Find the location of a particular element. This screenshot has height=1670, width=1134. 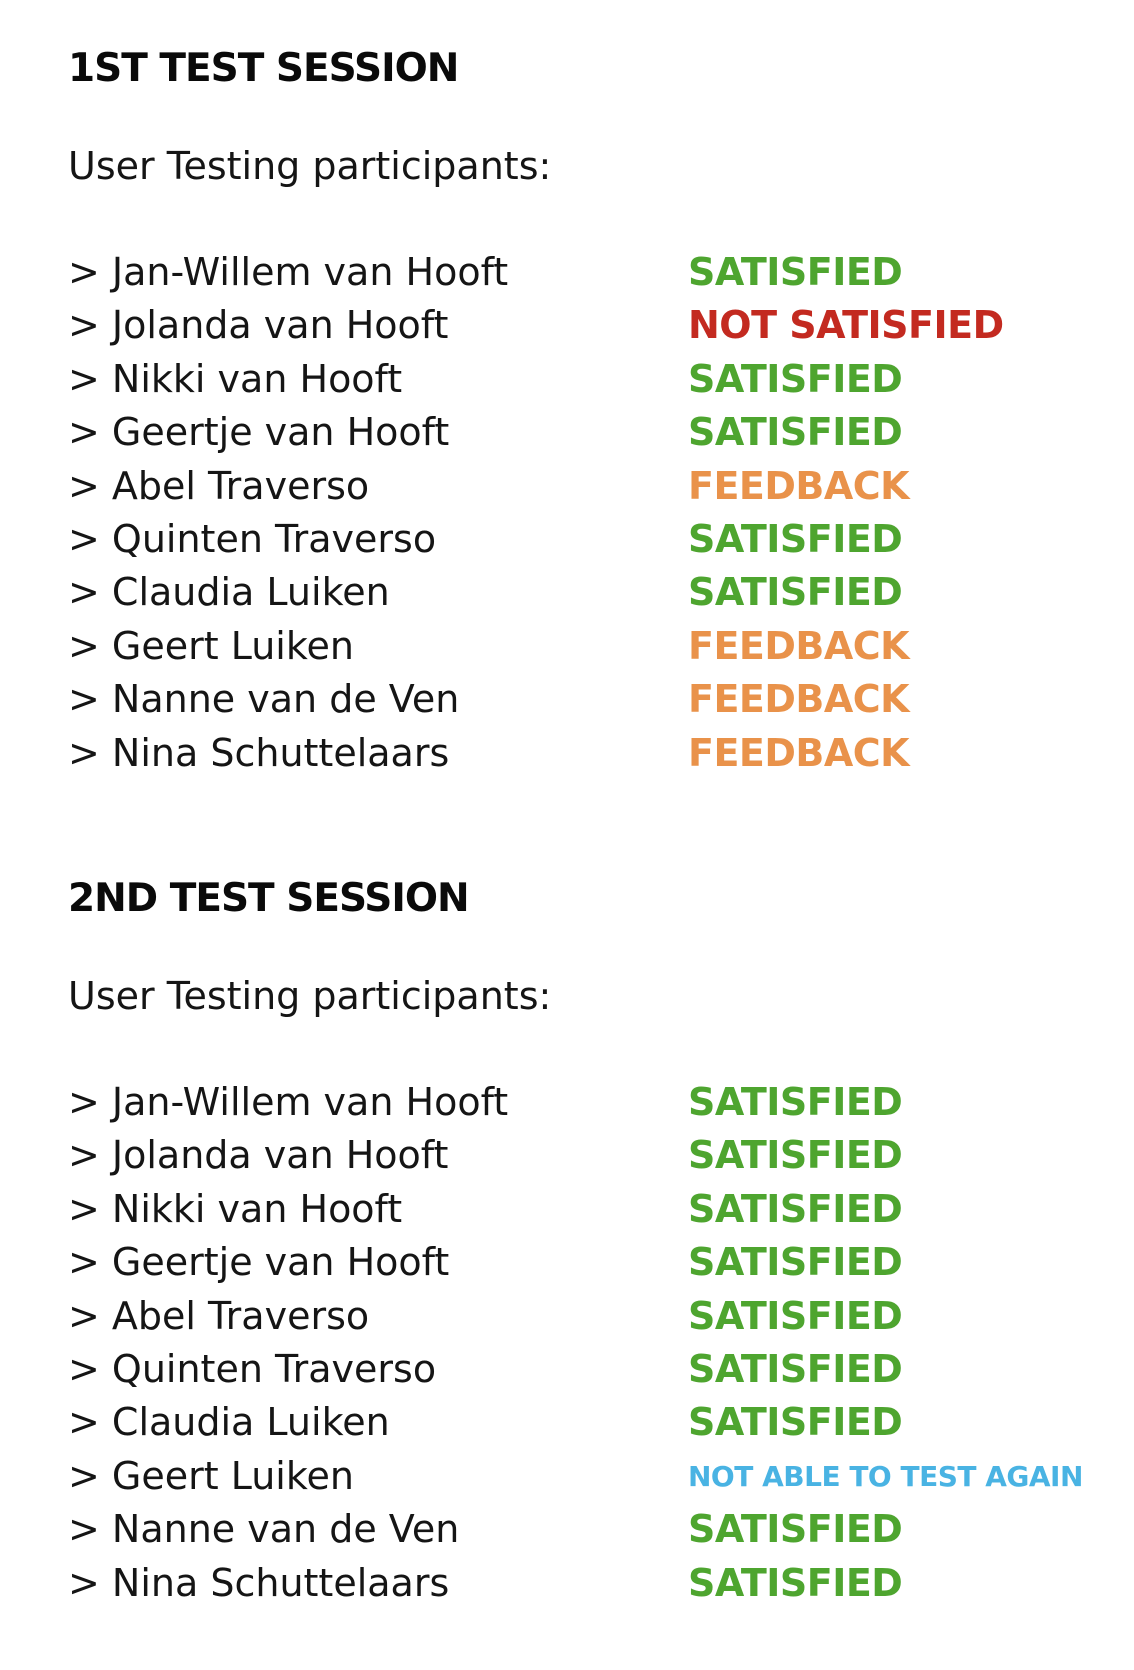

participant-row: > Nanne van de Ven SATISFIED is located at coordinates (588, 1529).